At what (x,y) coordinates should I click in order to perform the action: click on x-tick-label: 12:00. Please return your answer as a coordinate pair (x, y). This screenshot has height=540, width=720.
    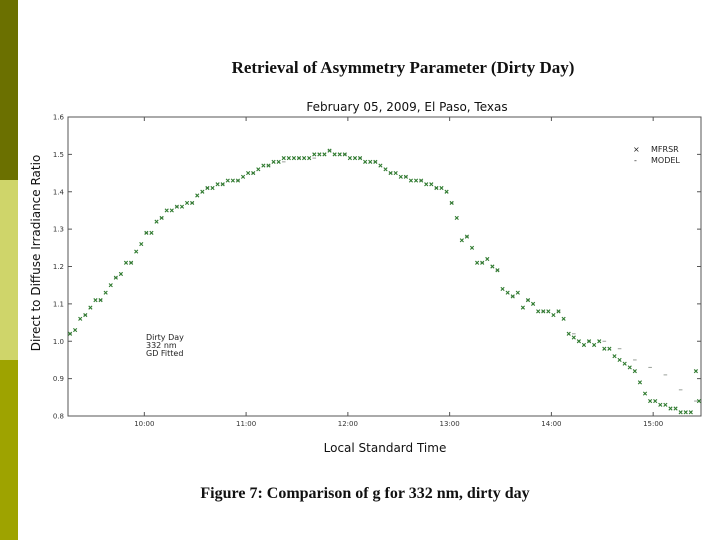
    Looking at the image, I should click on (348, 424).